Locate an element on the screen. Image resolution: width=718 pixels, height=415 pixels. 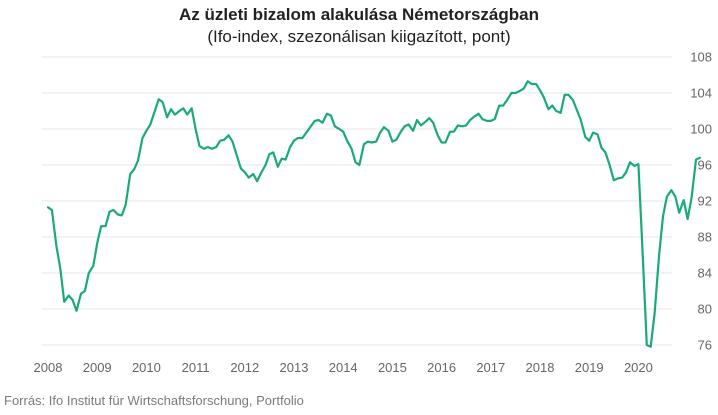
x-tick-label: 2016 is located at coordinates (441, 367).